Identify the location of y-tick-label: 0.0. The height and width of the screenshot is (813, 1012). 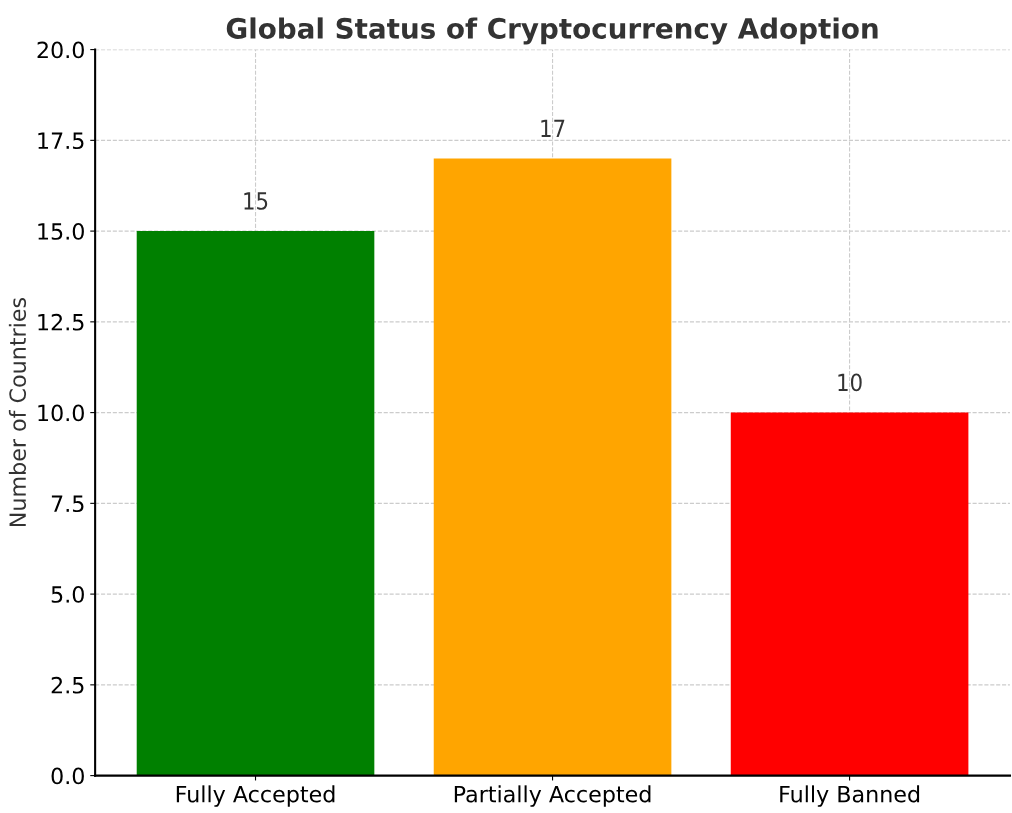
(67, 776).